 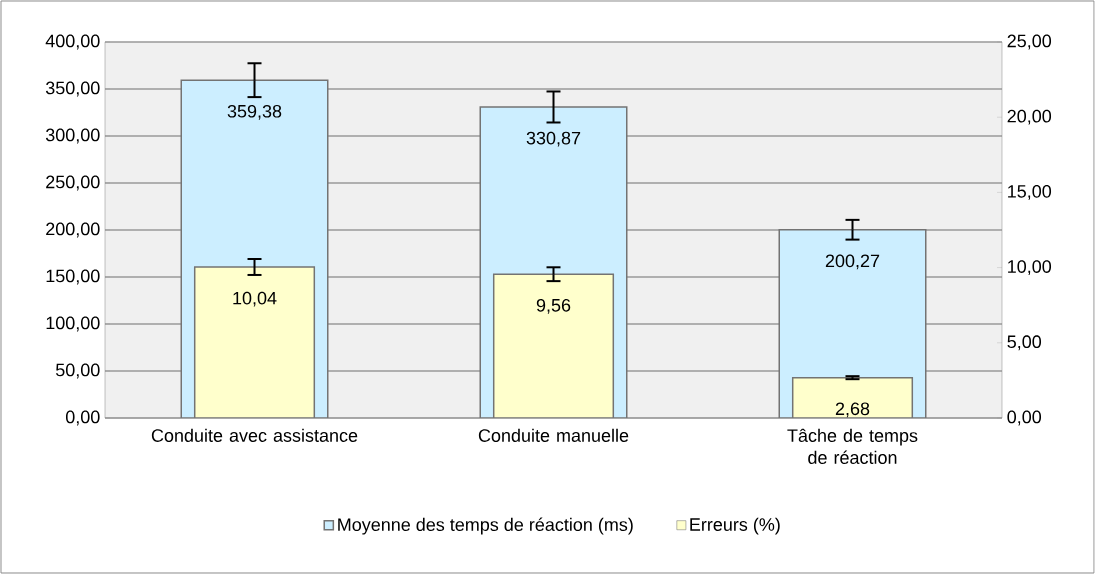 What do you see at coordinates (73, 183) in the screenshot?
I see `y-tick-label: 250,00` at bounding box center [73, 183].